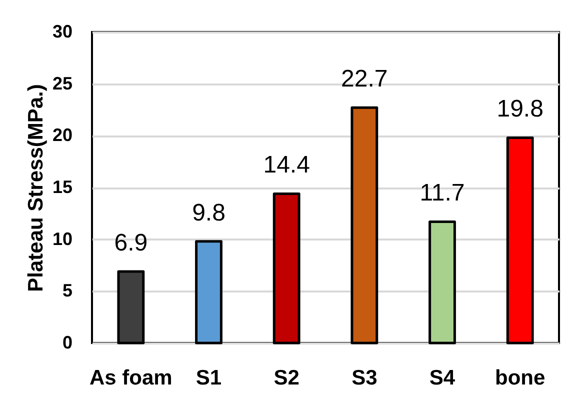 This screenshot has width=571, height=411. I want to click on y-tick-label: 5, so click(67, 290).